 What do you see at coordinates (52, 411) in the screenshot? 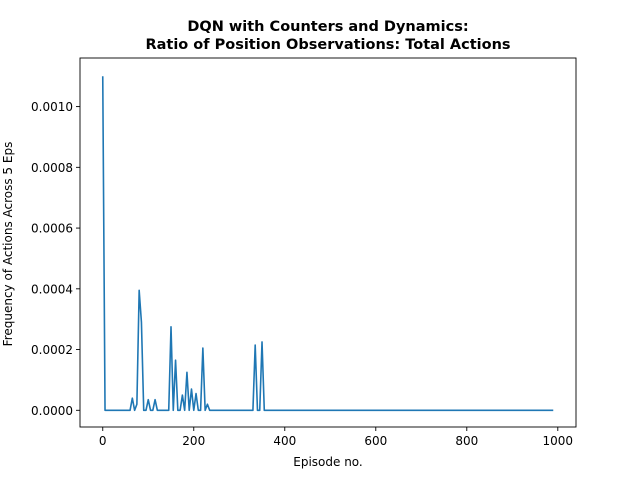
I see `y-tick-label: 0.0000` at bounding box center [52, 411].